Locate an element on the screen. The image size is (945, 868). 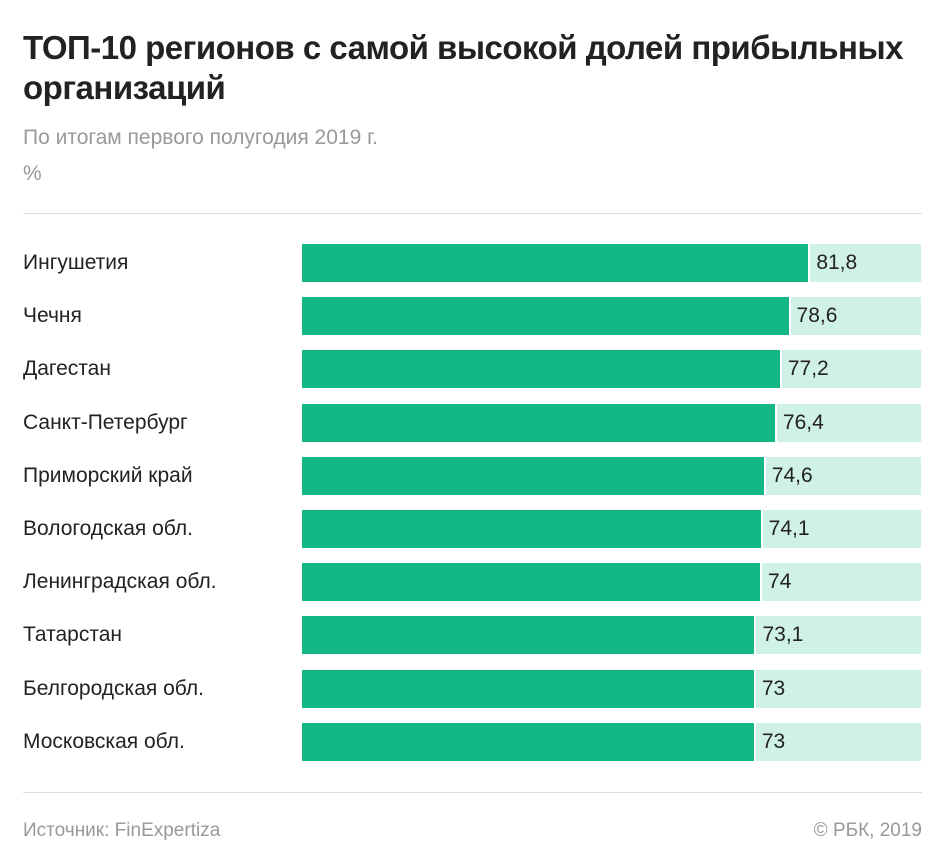
value-label: 78,6 is located at coordinates (817, 316).